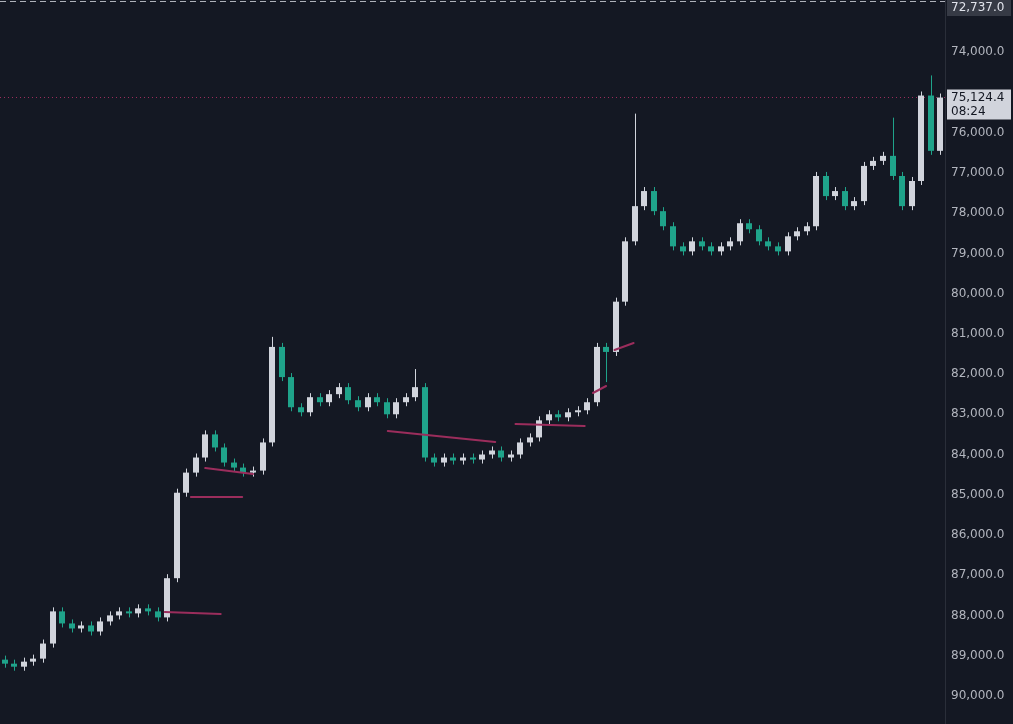 The height and width of the screenshot is (724, 1013). Describe the element at coordinates (978, 172) in the screenshot. I see `y-tick-label: 77,000.0` at that location.